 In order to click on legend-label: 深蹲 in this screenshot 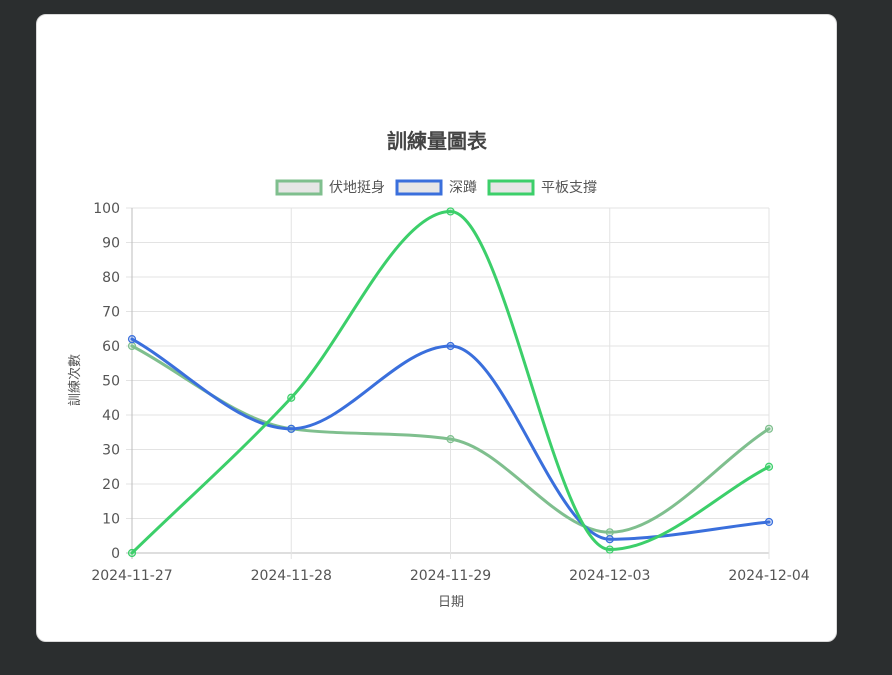, I will do `click(463, 188)`.